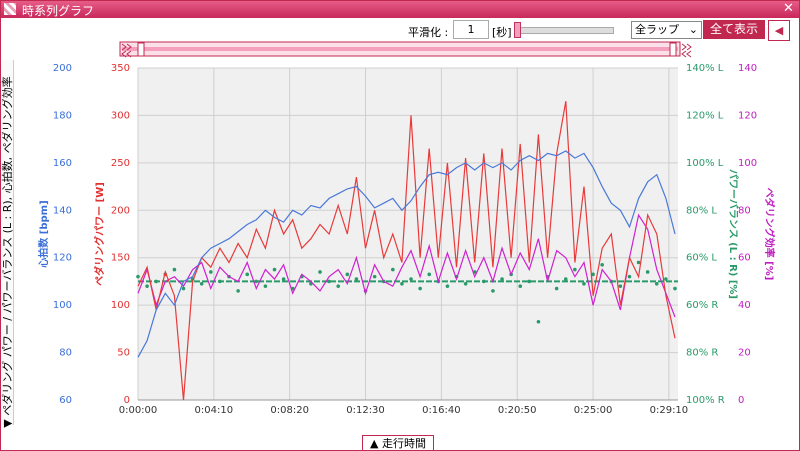  Describe the element at coordinates (99, 234) in the screenshot. I see `axis-title: ペダリングパワー [W]` at that location.